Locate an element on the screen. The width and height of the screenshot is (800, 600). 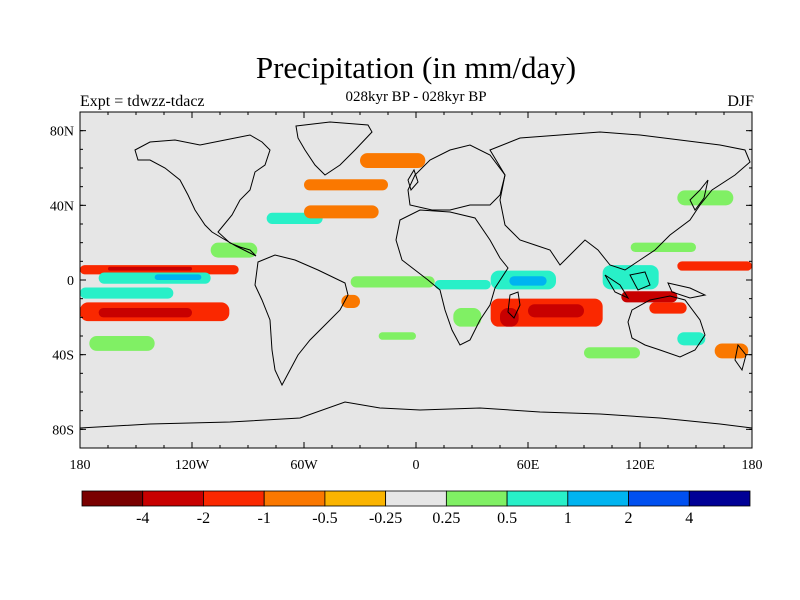
coastline-australia is located at coordinates (666, 326).